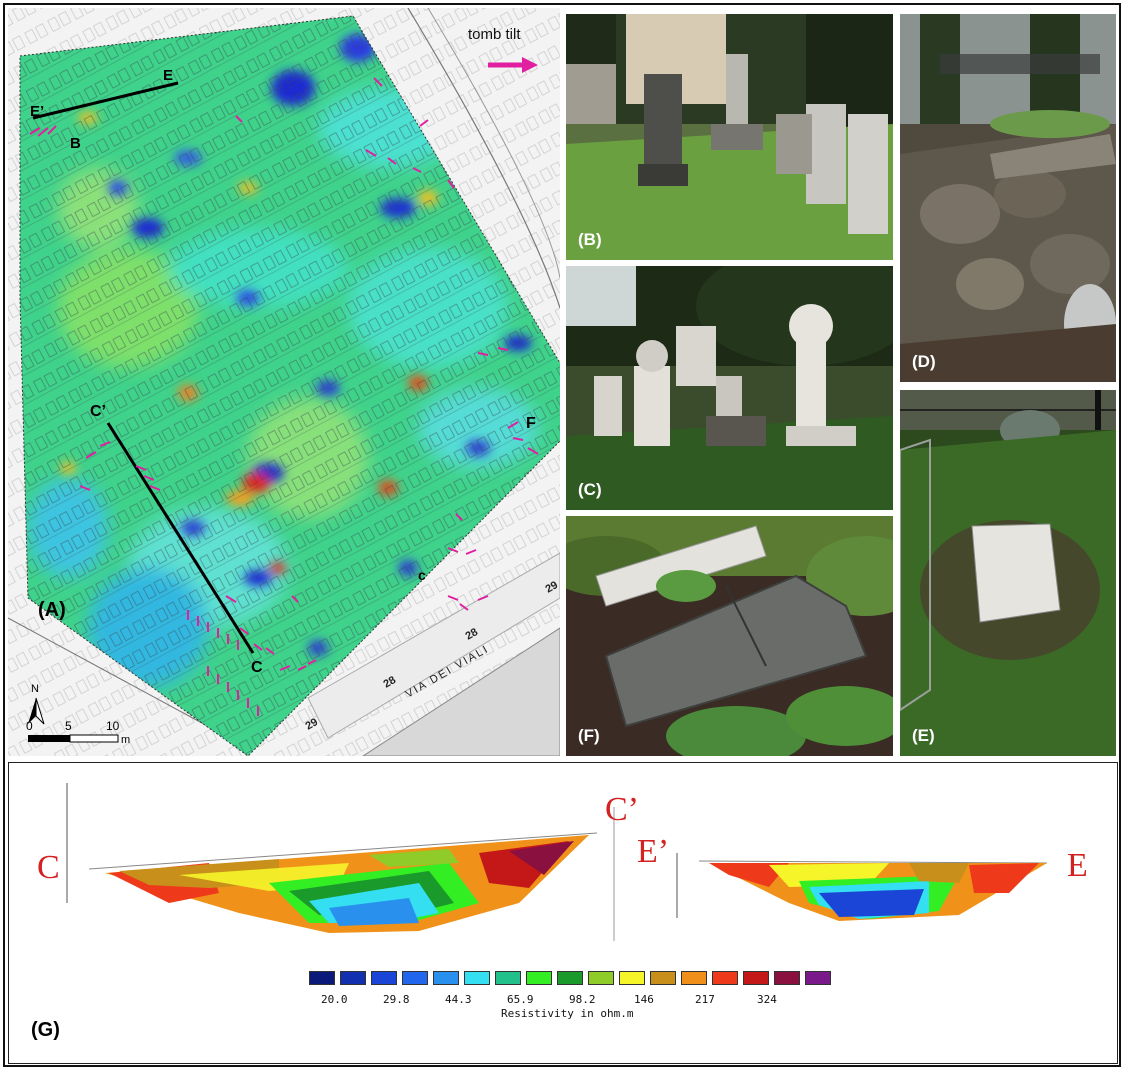 The height and width of the screenshot is (1072, 1126). What do you see at coordinates (1077, 865) in the screenshot?
I see `profile-label-e: E` at bounding box center [1077, 865].